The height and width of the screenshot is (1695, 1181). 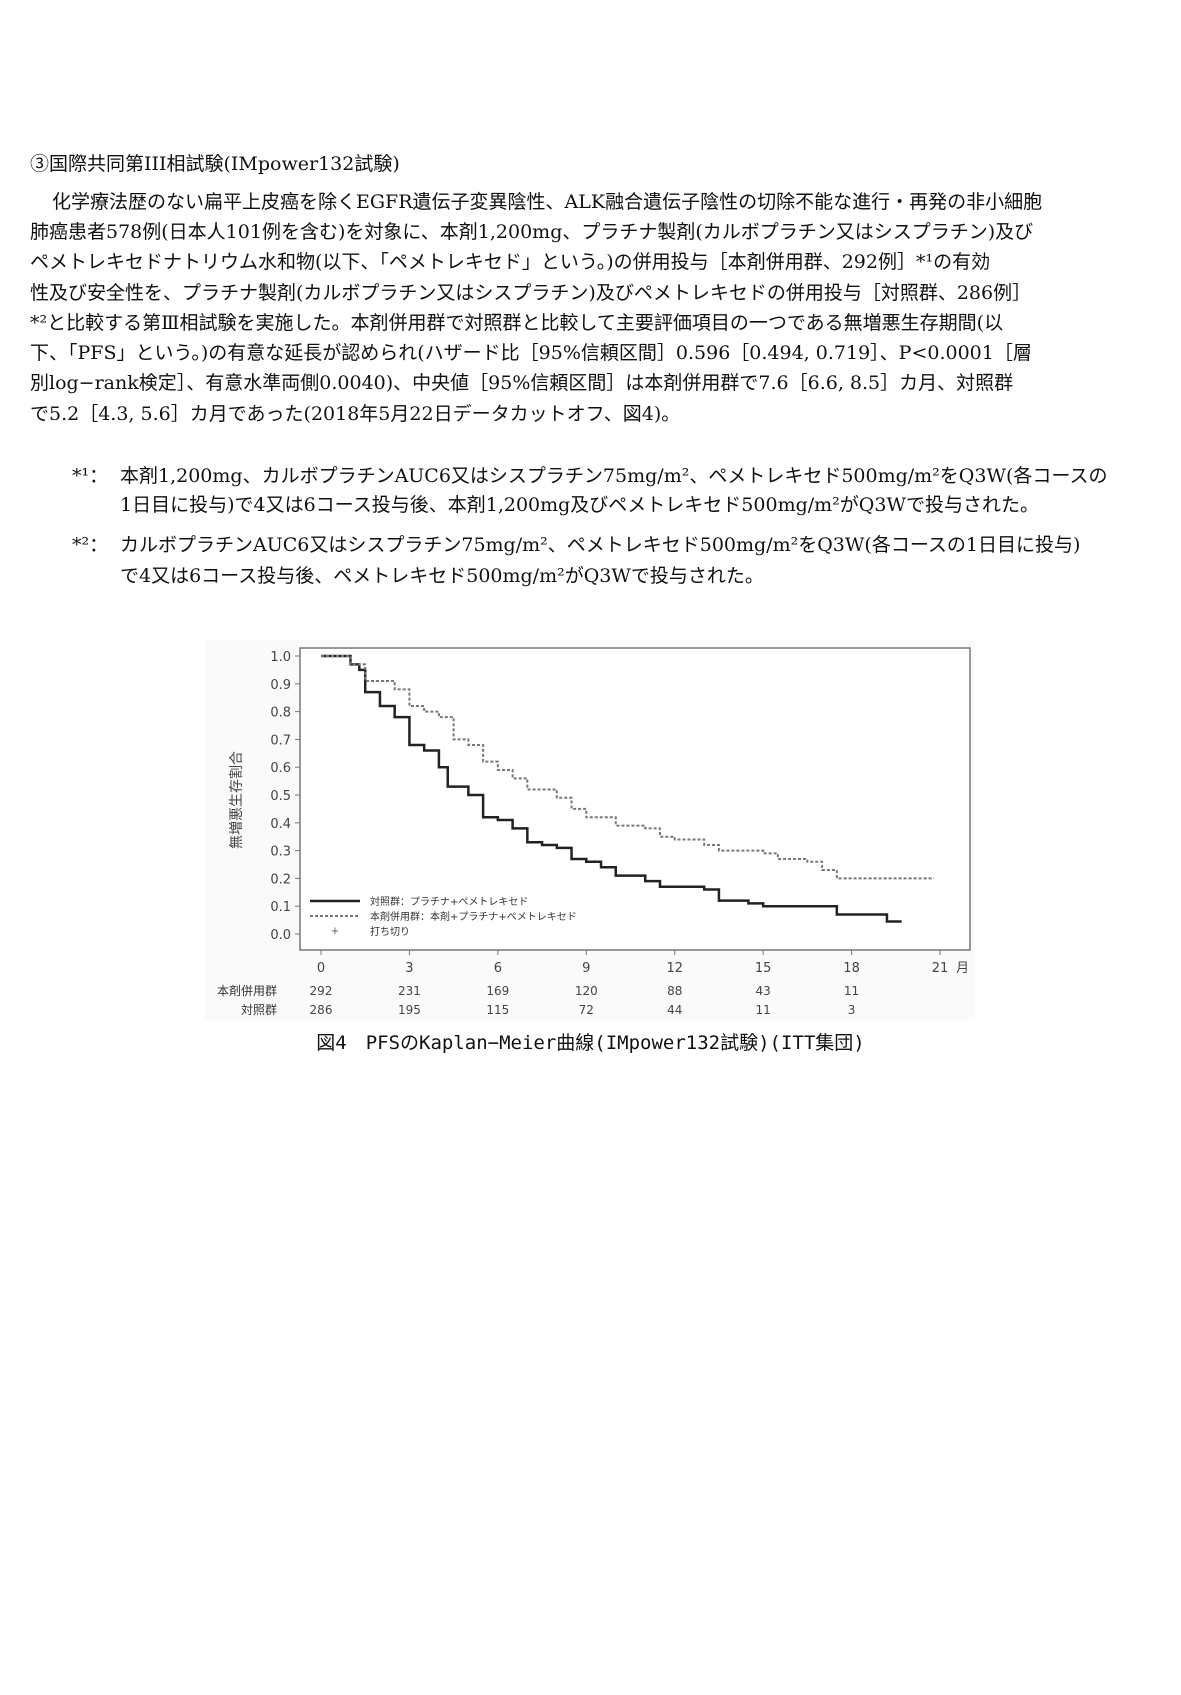 I want to click on y-tick-label: 0.5, so click(x=280, y=796).